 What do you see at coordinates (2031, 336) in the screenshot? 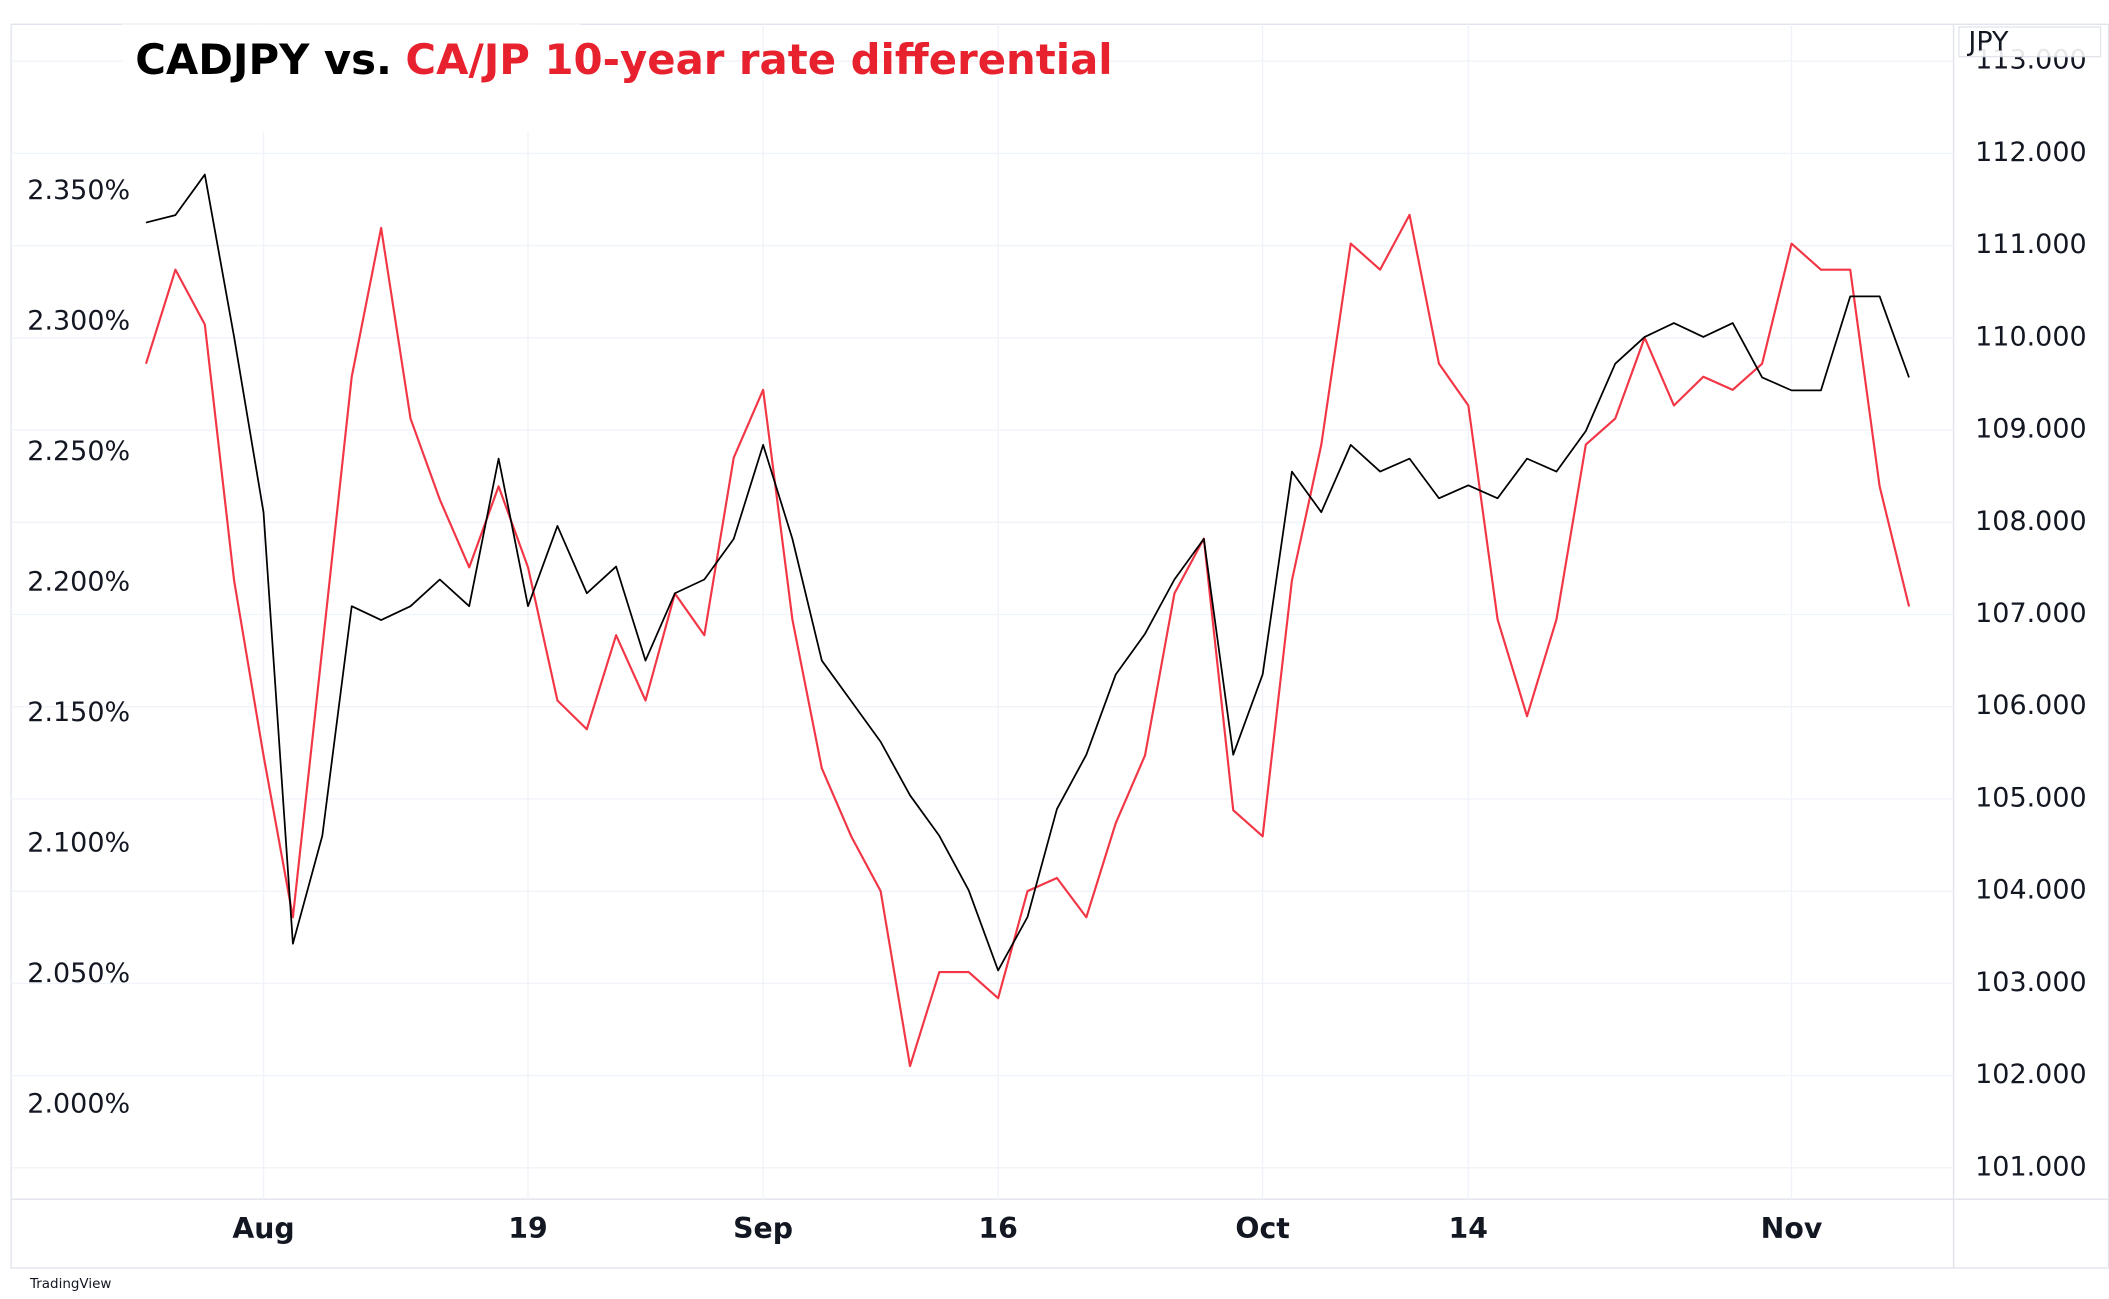
I see `y2-tick-label: 110.000` at bounding box center [2031, 336].